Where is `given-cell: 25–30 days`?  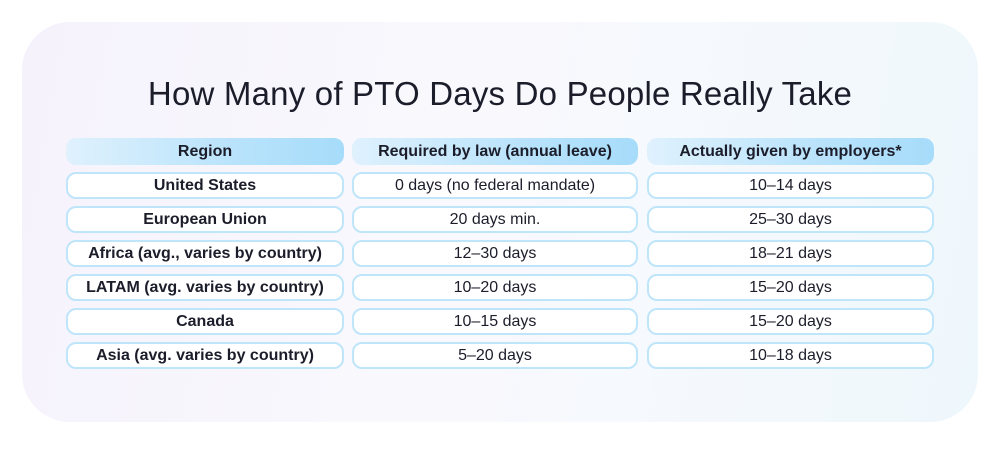 given-cell: 25–30 days is located at coordinates (790, 219).